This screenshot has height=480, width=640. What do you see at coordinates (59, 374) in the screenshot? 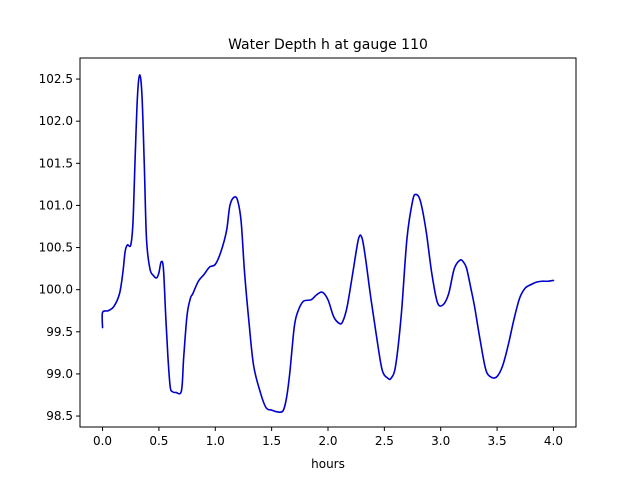
I see `y-tick-label: 99.0` at bounding box center [59, 374].